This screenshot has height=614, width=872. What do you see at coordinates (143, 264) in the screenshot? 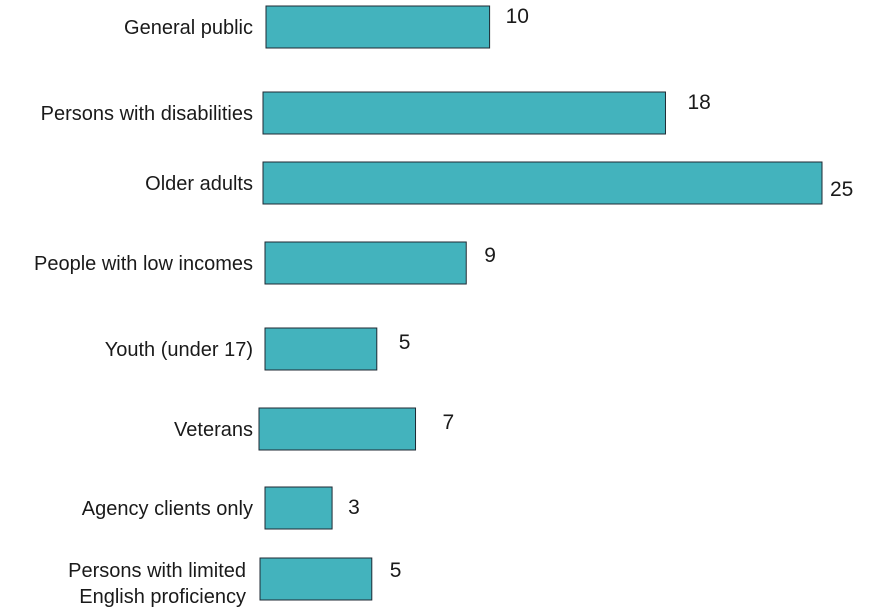
I see `category-label: People with low incomes` at bounding box center [143, 264].